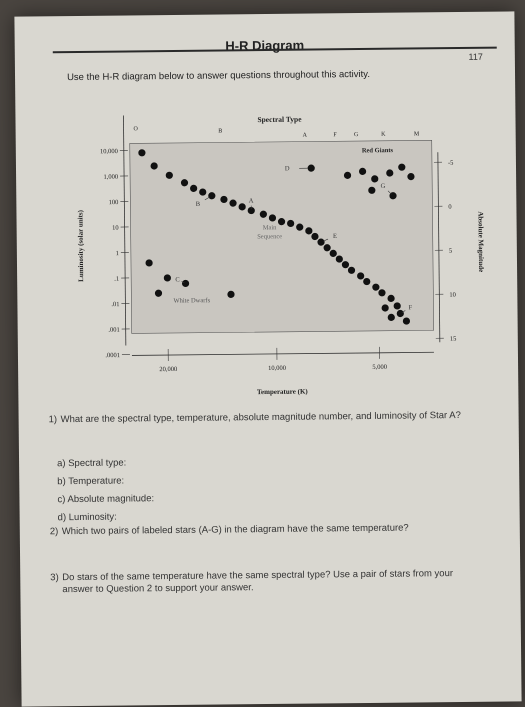  Describe the element at coordinates (220, 131) in the screenshot. I see `spectral-type-label: B` at that location.